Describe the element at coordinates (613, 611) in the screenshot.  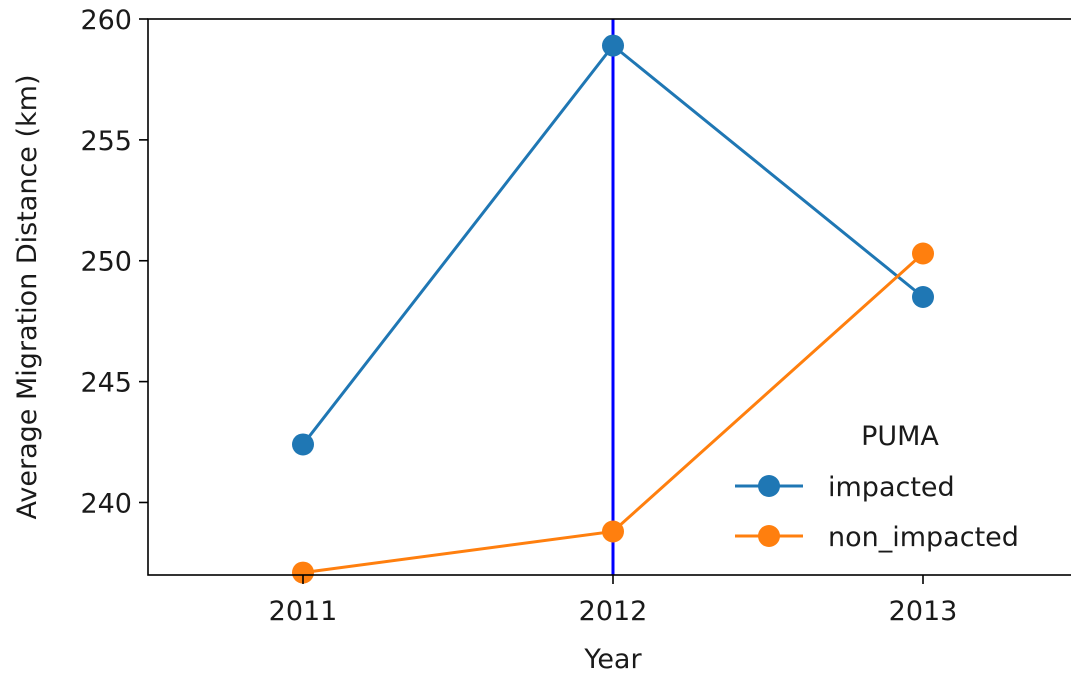
I see `x-tick-label: 2012` at that location.